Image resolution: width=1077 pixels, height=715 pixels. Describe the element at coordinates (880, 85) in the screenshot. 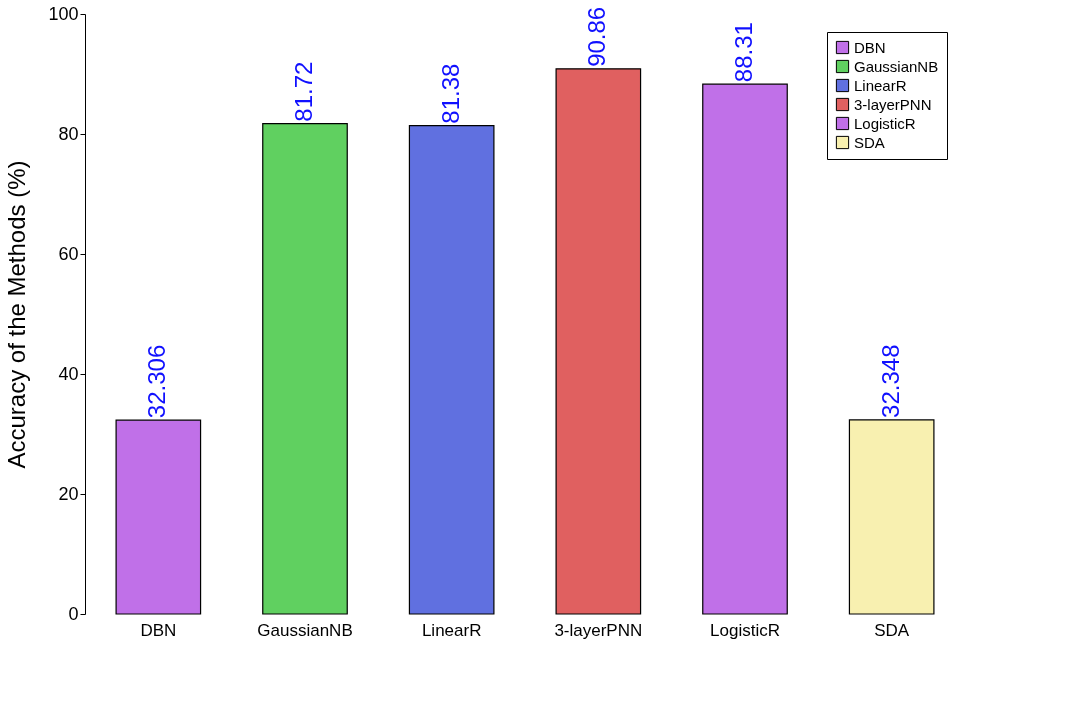

I see `legend-label: LinearR` at that location.